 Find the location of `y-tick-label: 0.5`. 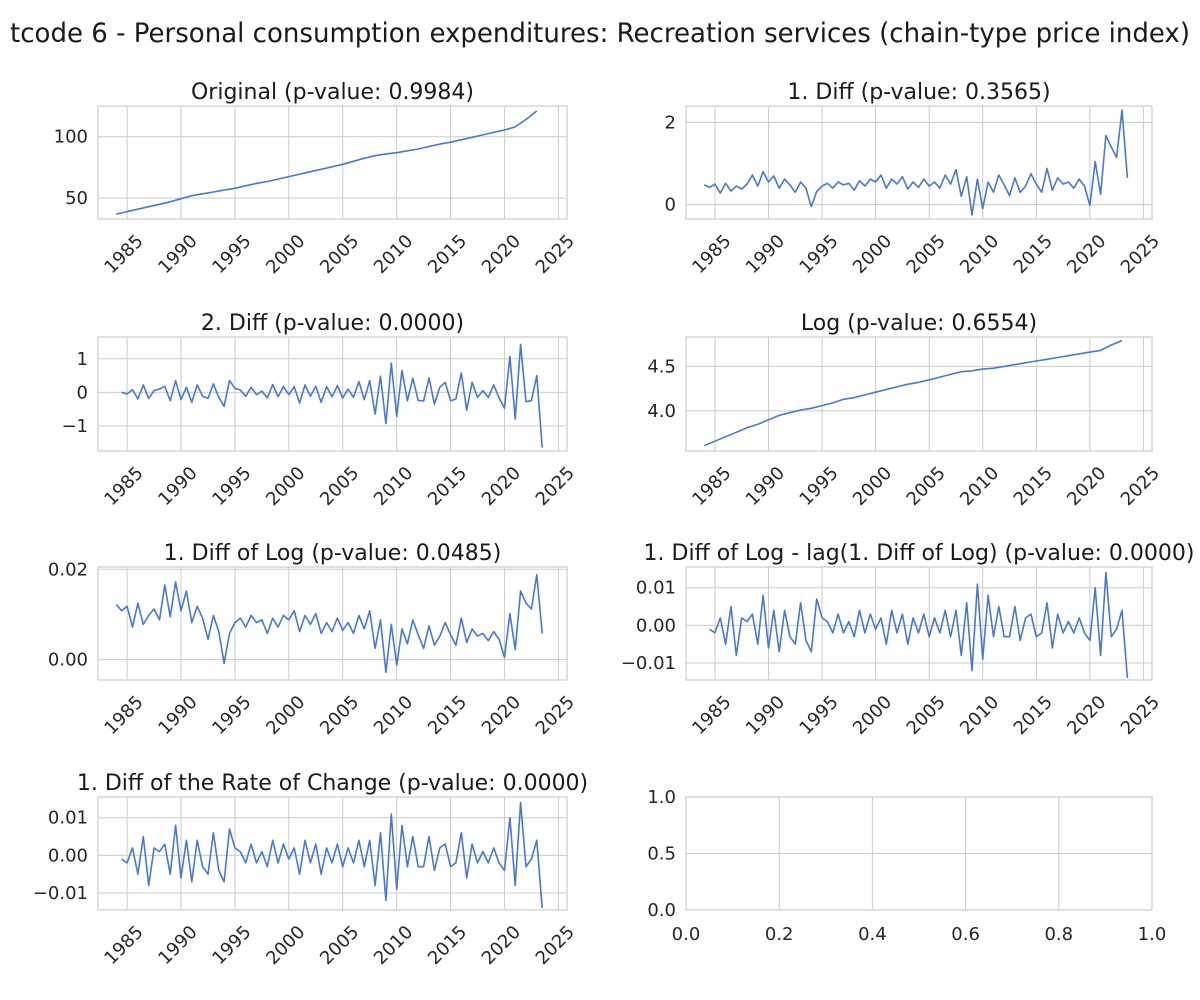

y-tick-label: 0.5 is located at coordinates (661, 854).